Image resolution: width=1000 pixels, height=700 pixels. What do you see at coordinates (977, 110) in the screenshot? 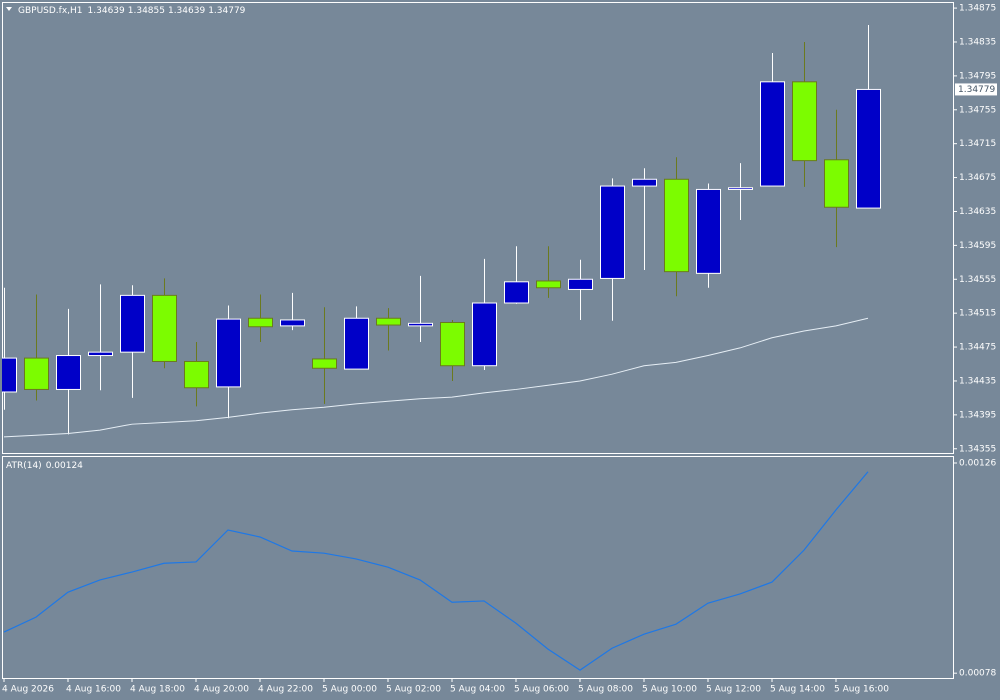
I see `y-tick-label: 1.34755` at bounding box center [977, 110].